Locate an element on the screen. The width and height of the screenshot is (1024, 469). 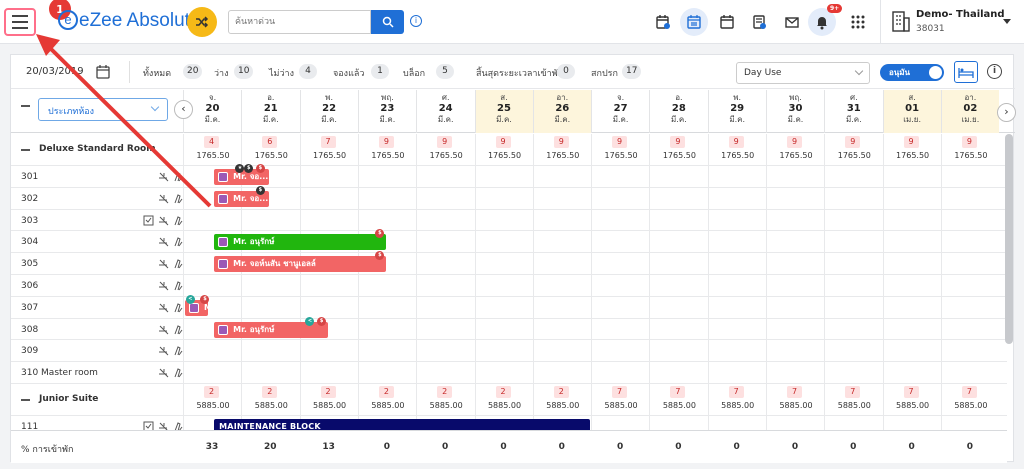
room-type-select: ประเภทห้อง is located at coordinates (103, 109).